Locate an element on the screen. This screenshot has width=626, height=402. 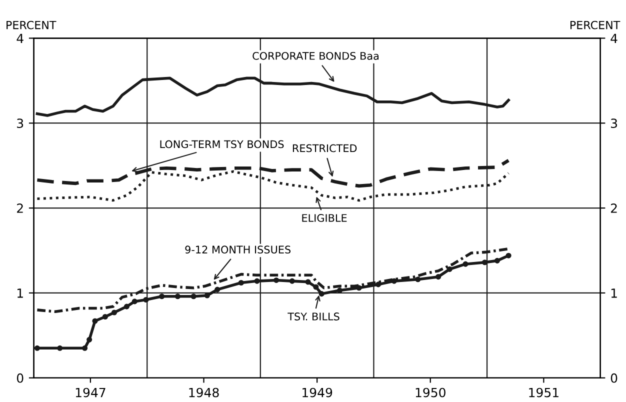
y-tick-label: 4 is located at coordinates (20, 38).